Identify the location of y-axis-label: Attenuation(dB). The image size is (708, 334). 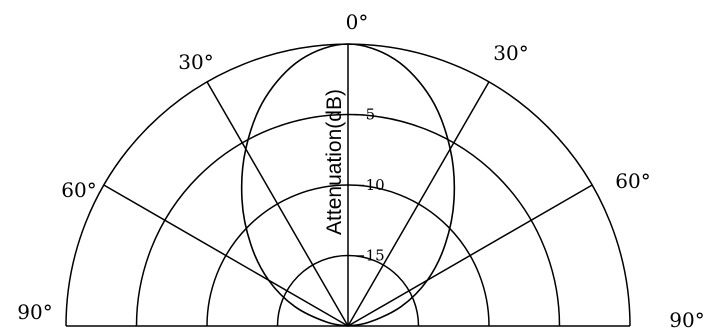
(334, 162).